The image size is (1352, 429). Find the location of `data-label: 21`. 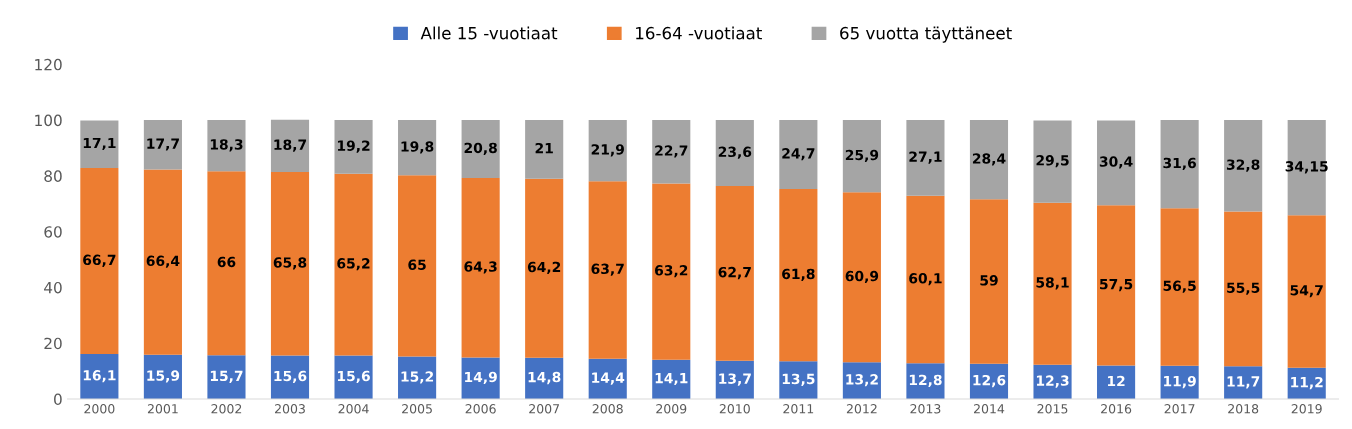

data-label: 21 is located at coordinates (544, 148).